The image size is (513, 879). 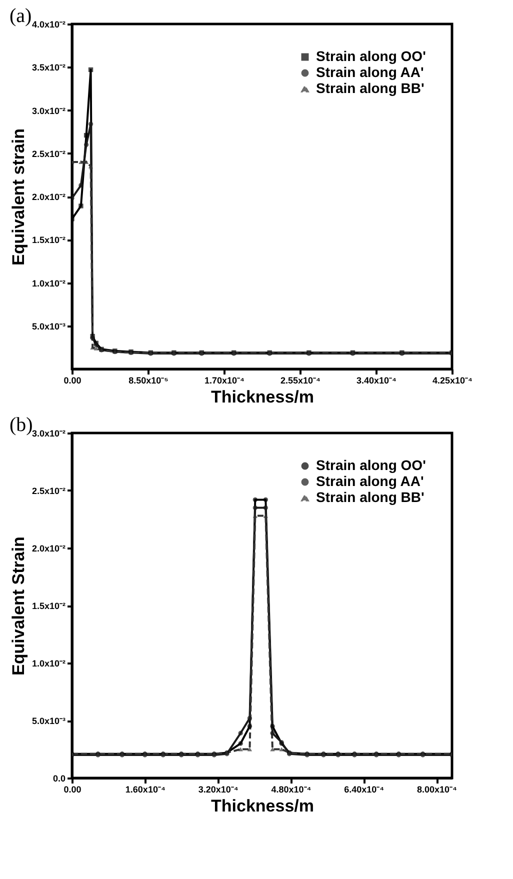 I want to click on x-tick-label: 8.50x10⁻⁵, so click(x=148, y=381).